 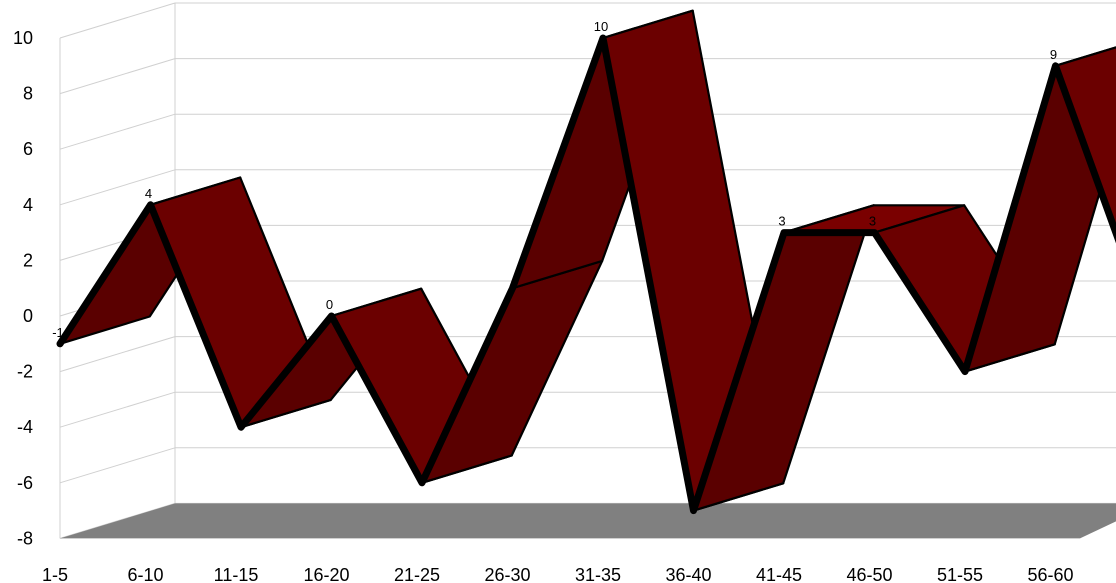 I want to click on y-tick-label: 8, so click(x=28, y=94).